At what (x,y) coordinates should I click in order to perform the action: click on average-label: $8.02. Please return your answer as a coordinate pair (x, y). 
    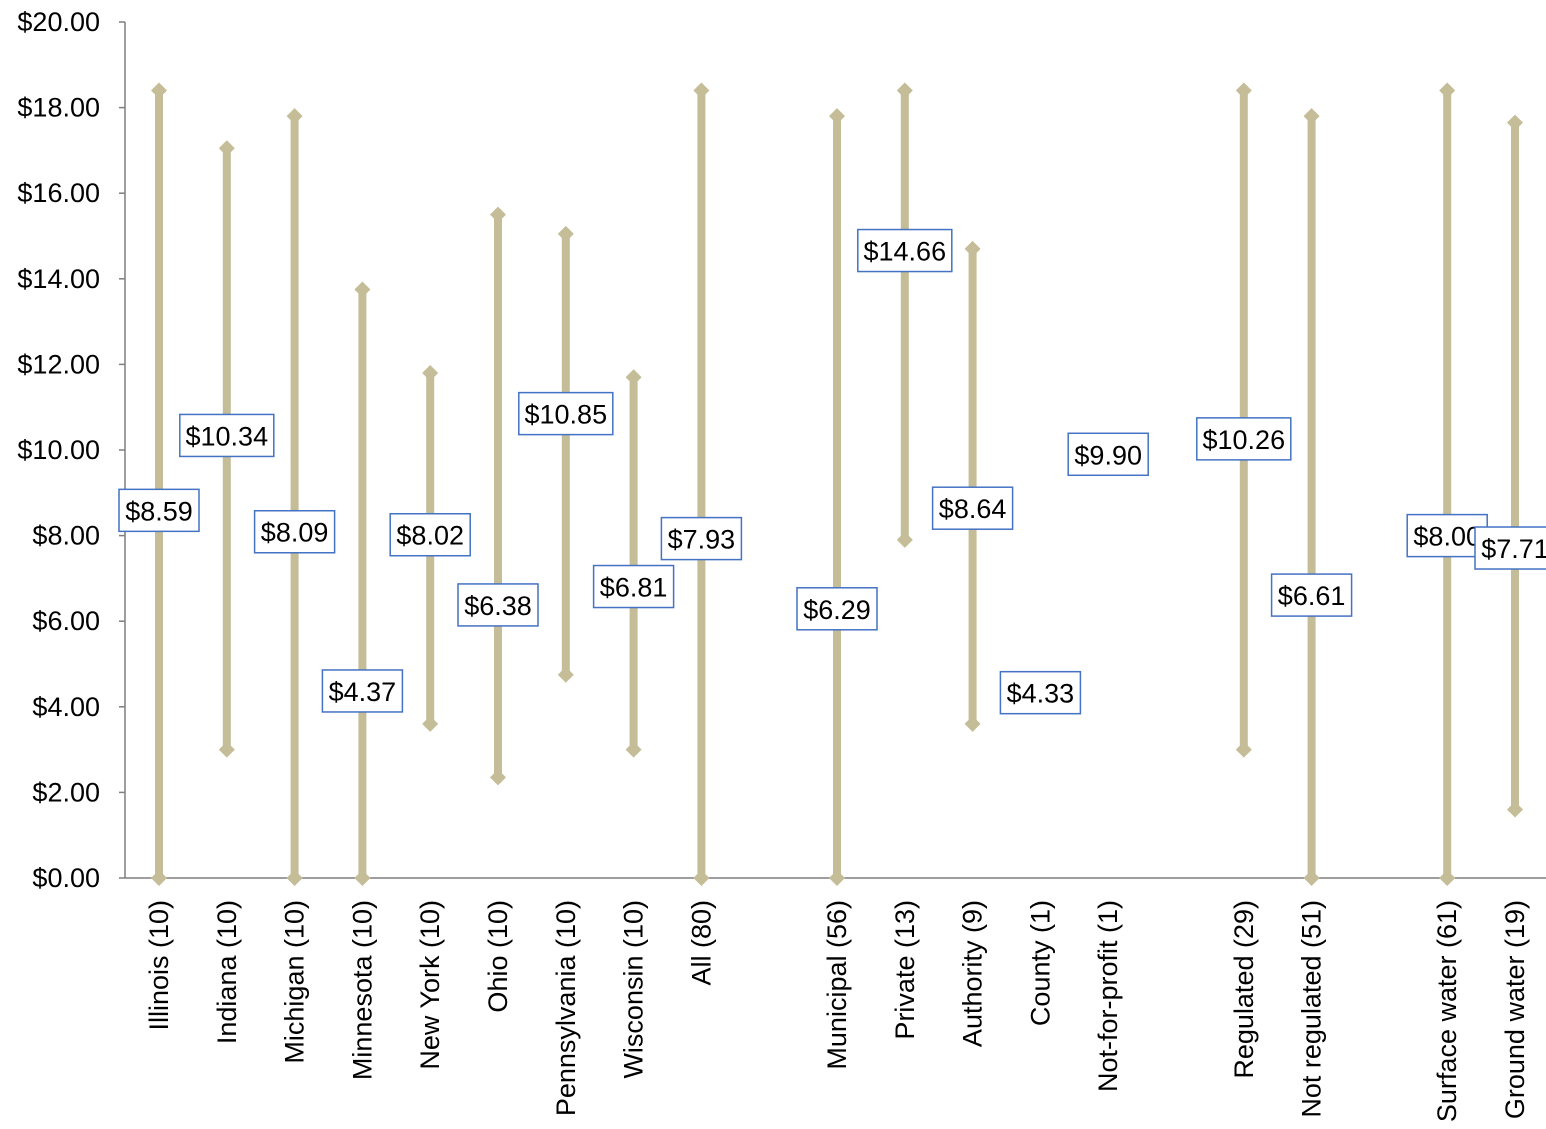
    Looking at the image, I should click on (430, 534).